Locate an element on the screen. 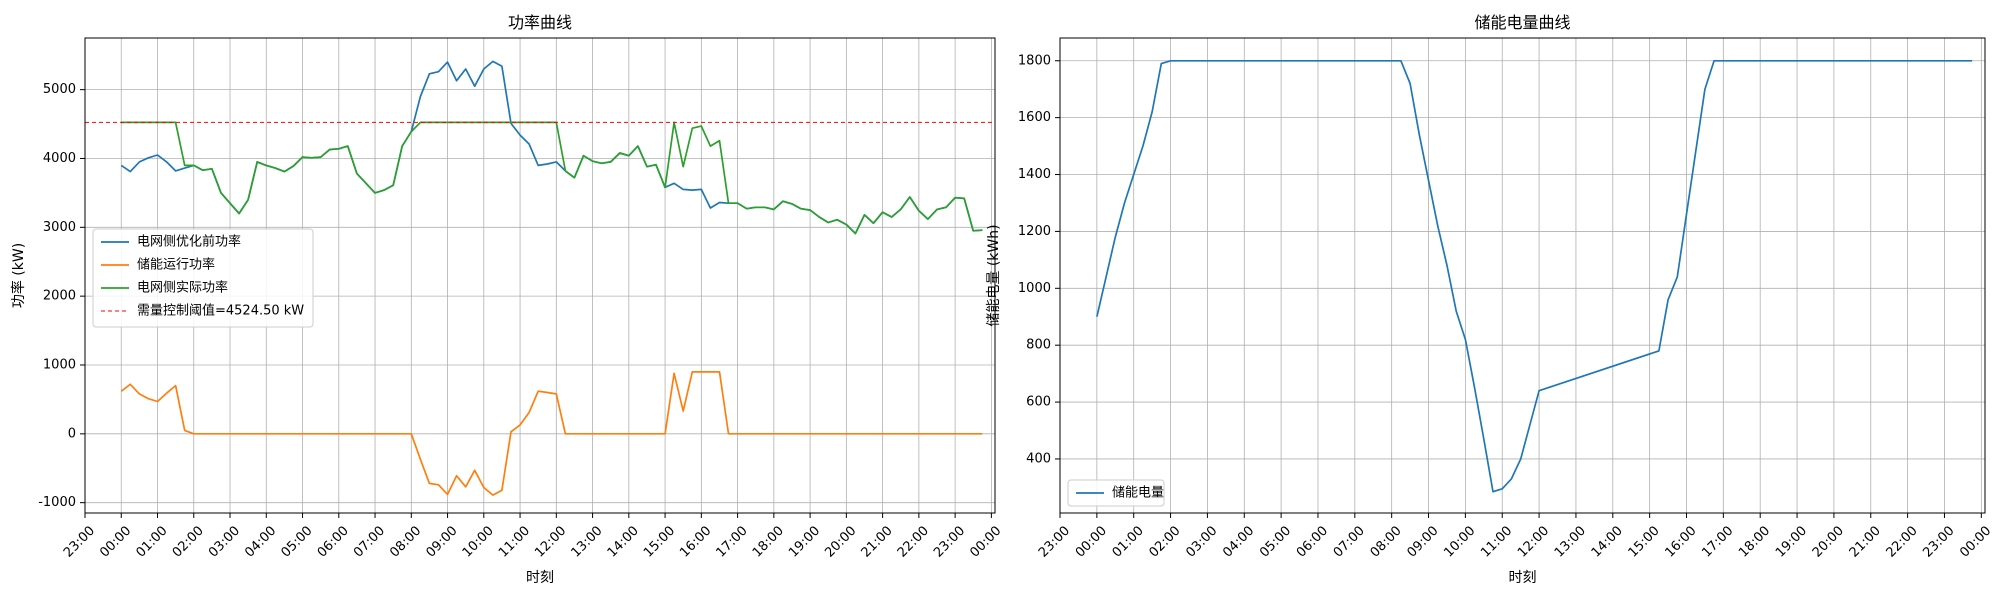 Image resolution: width=2000 pixels, height=600 pixels. y-tick-label: -1000 is located at coordinates (57, 502).